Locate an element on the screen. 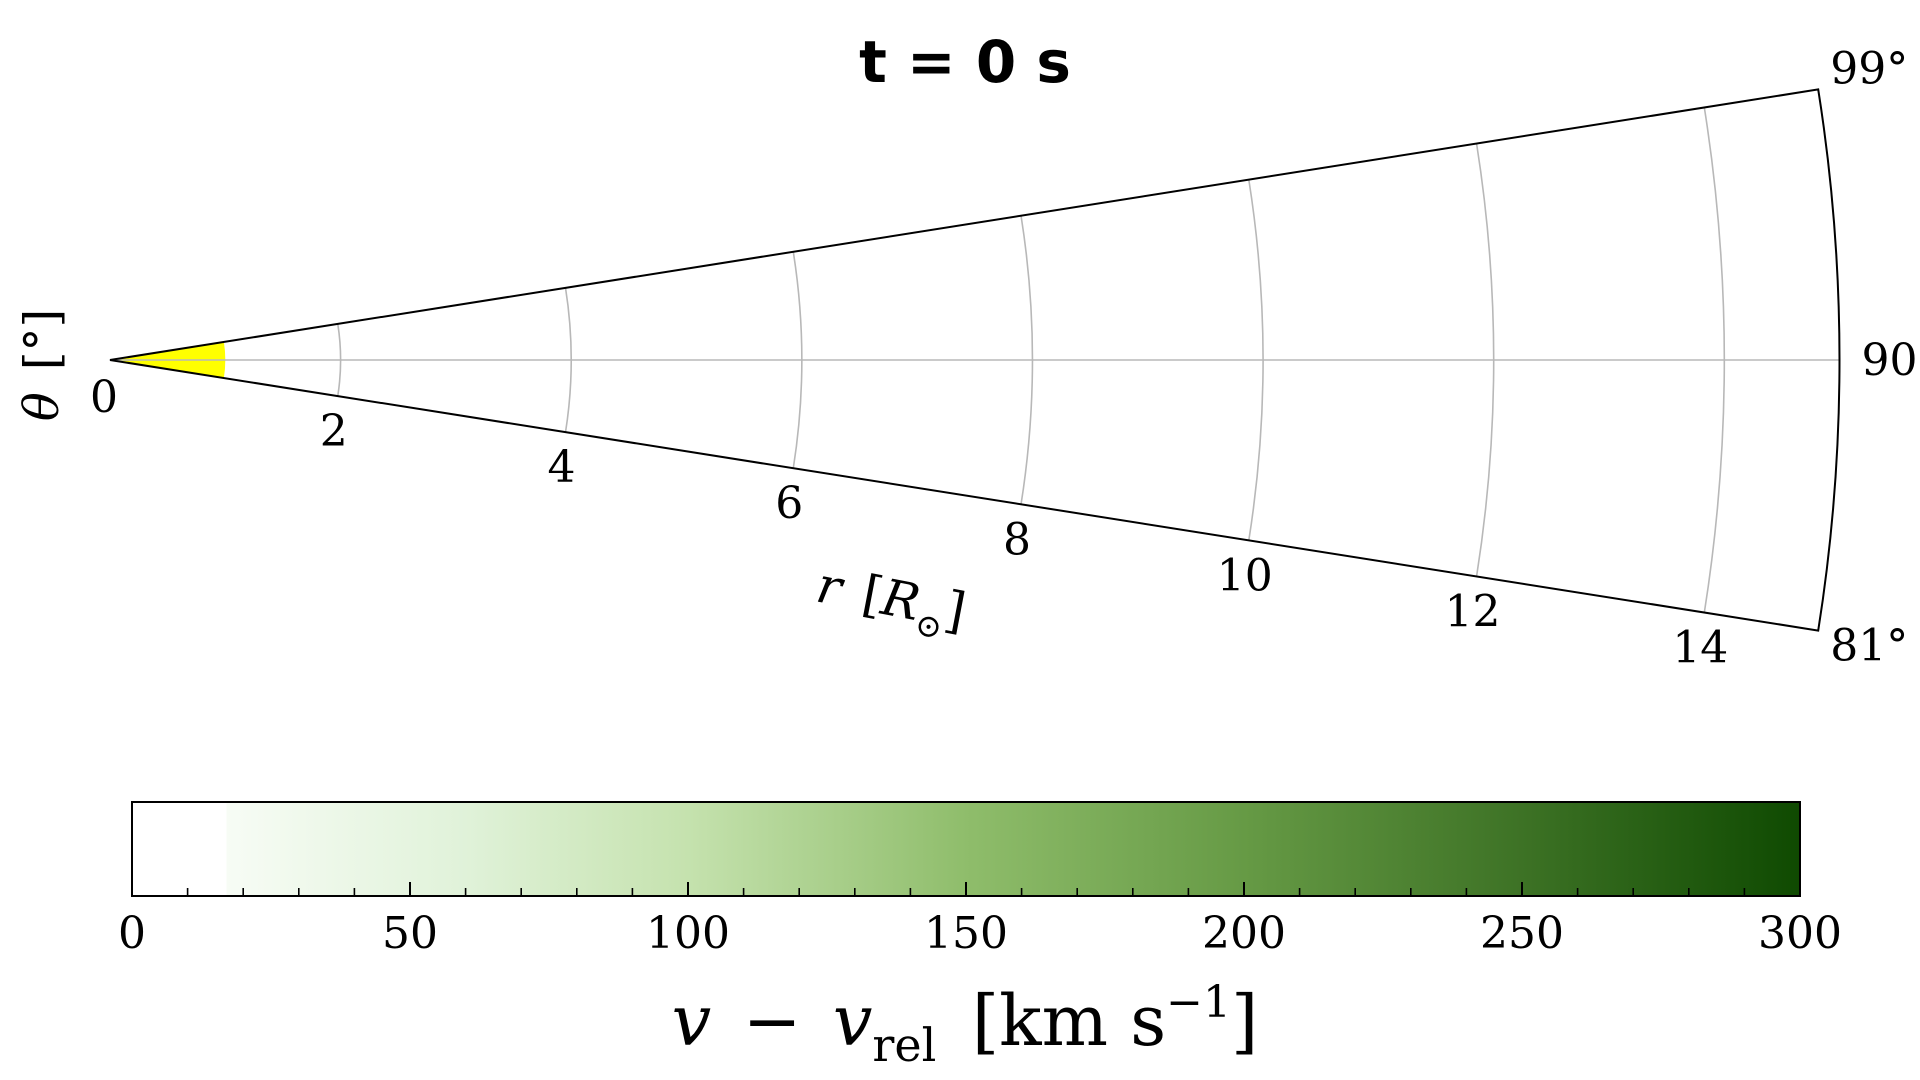 This screenshot has height=1080, width=1920. r-axis-var: r is located at coordinates (830, 587).